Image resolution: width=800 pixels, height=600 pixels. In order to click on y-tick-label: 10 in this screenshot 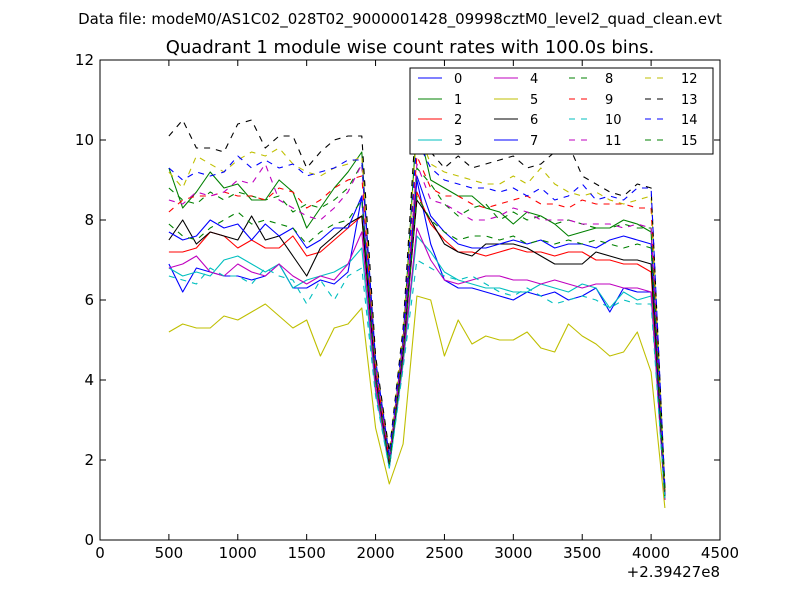, I will do `click(84, 140)`.